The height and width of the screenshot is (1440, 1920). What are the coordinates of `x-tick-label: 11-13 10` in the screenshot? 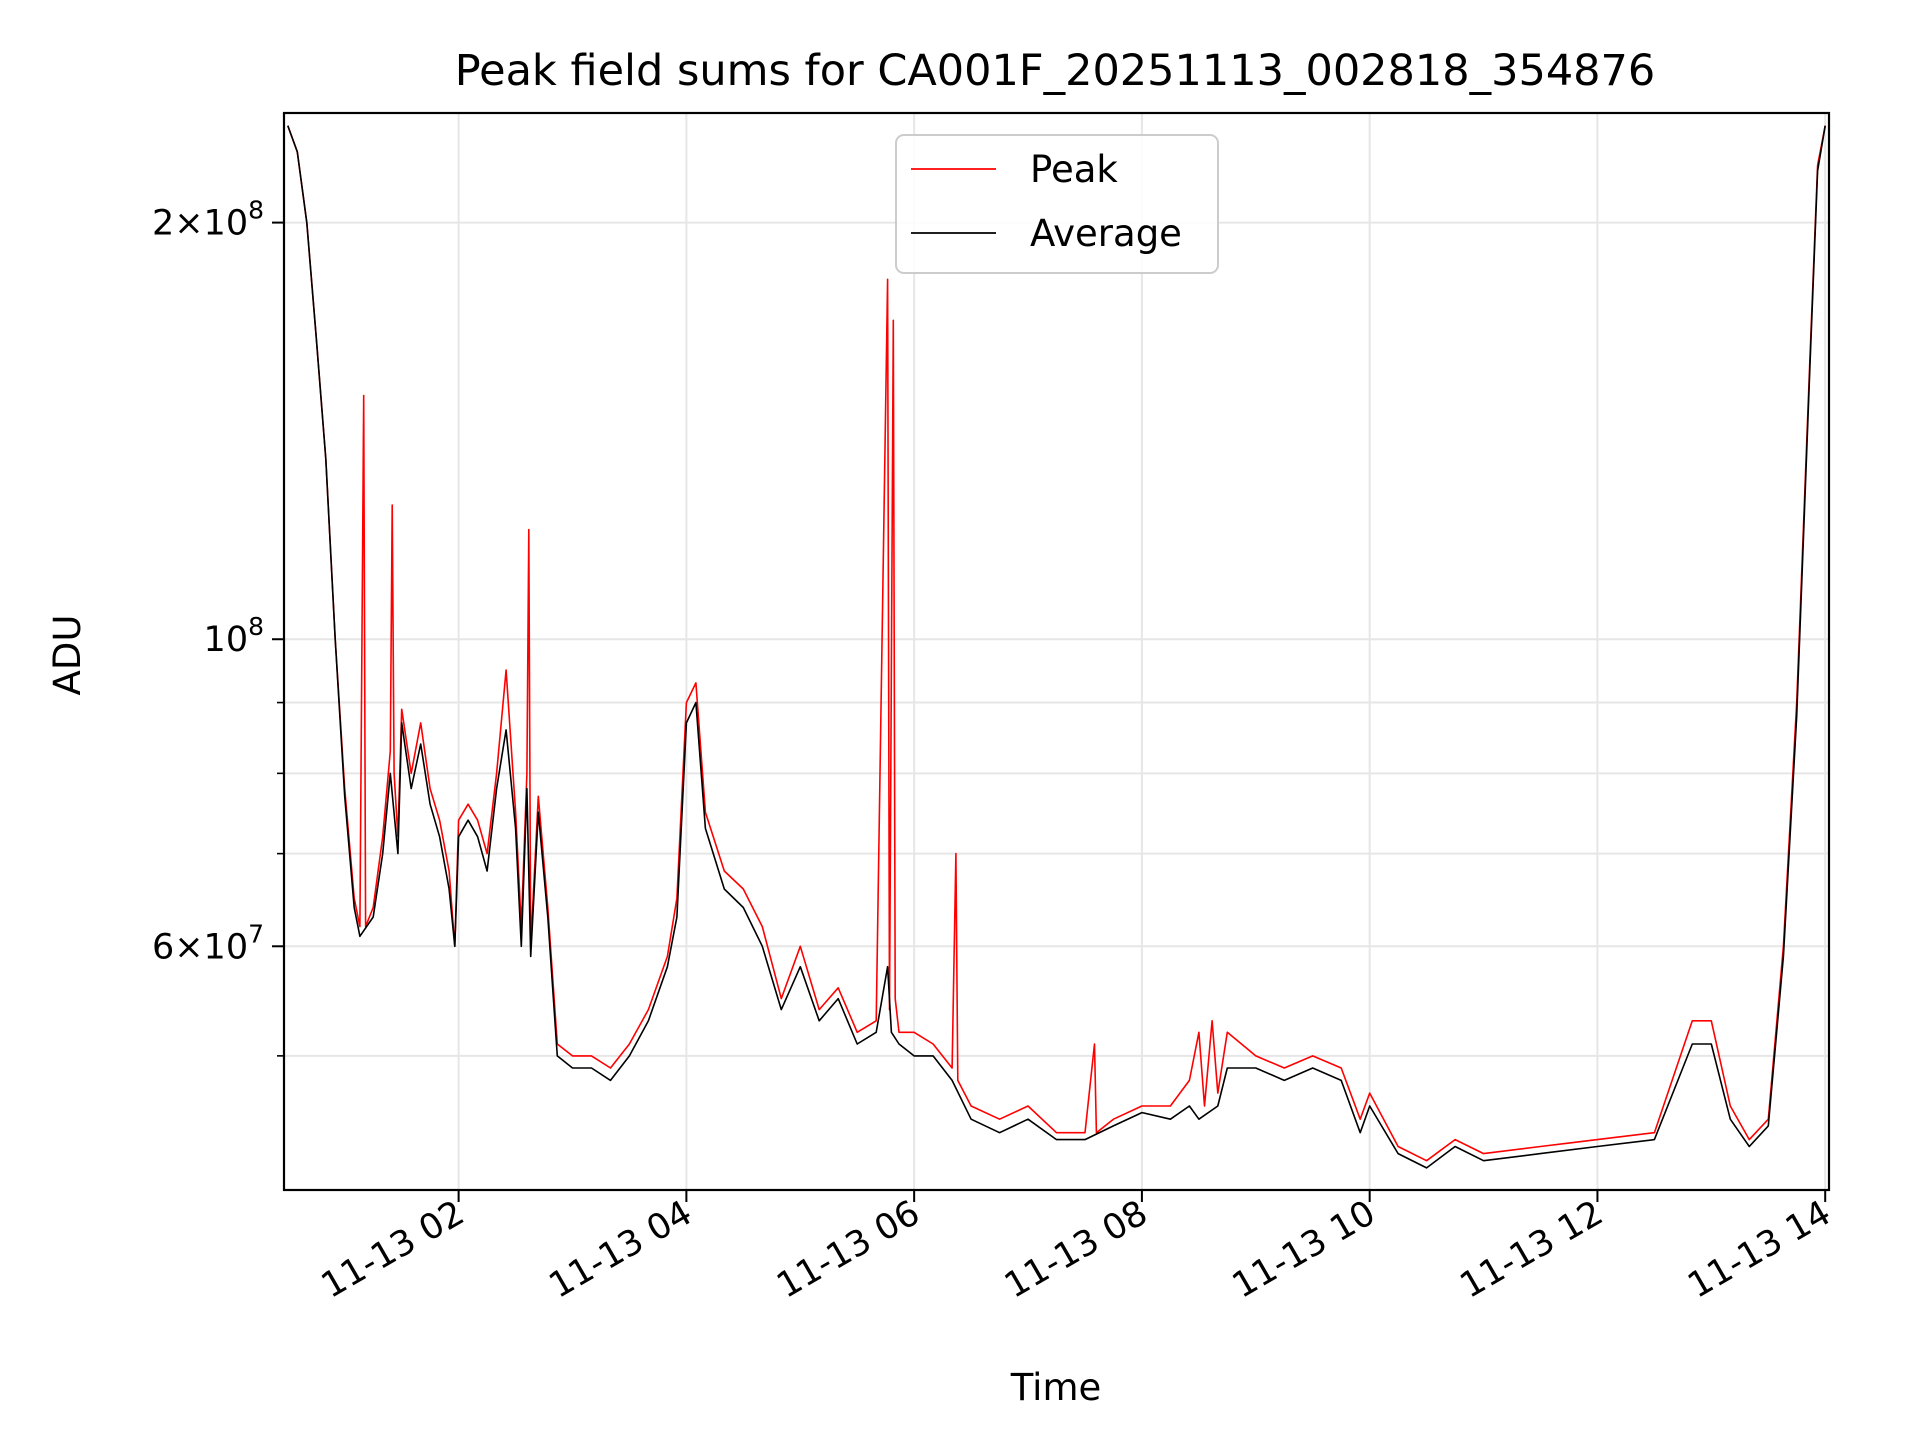 It's located at (1304, 1249).